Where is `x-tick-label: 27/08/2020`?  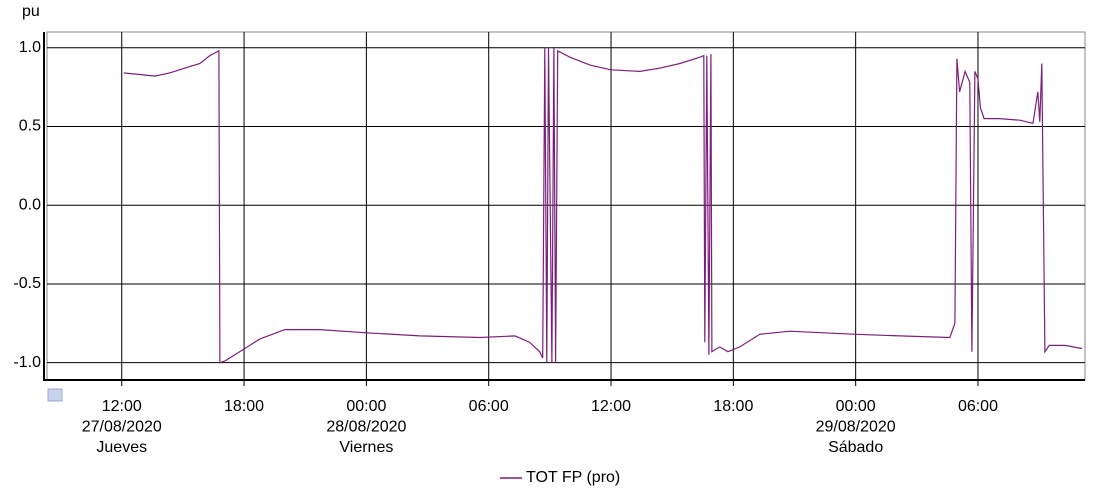 x-tick-label: 27/08/2020 is located at coordinates (122, 427).